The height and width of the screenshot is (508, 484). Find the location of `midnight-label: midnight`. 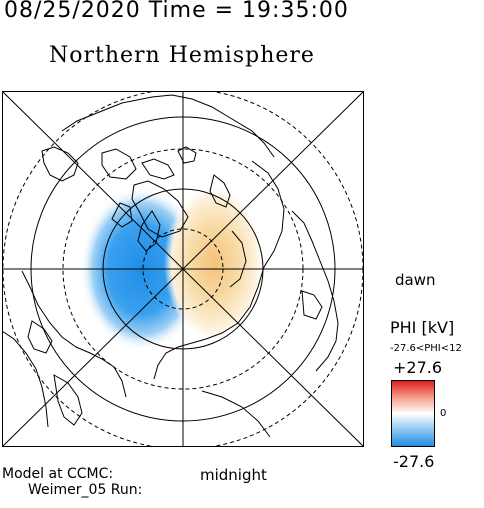

midnight-label: midnight is located at coordinates (233, 475).